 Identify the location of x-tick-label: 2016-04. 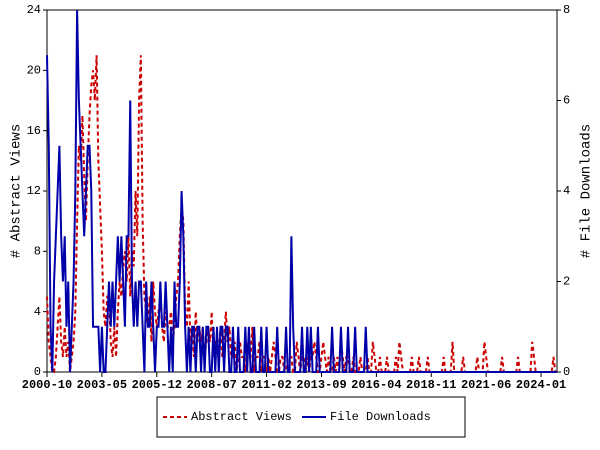
(376, 385).